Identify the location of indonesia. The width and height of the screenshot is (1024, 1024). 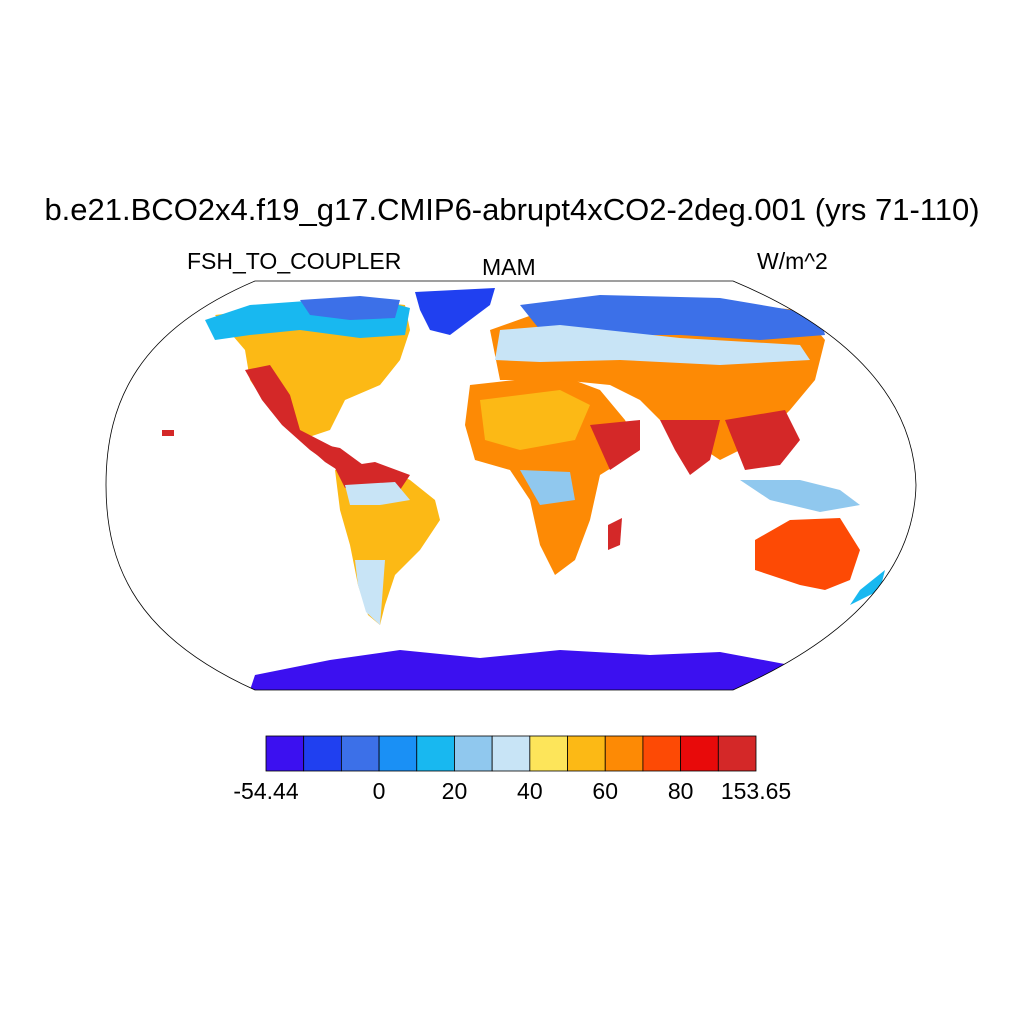
(800, 496).